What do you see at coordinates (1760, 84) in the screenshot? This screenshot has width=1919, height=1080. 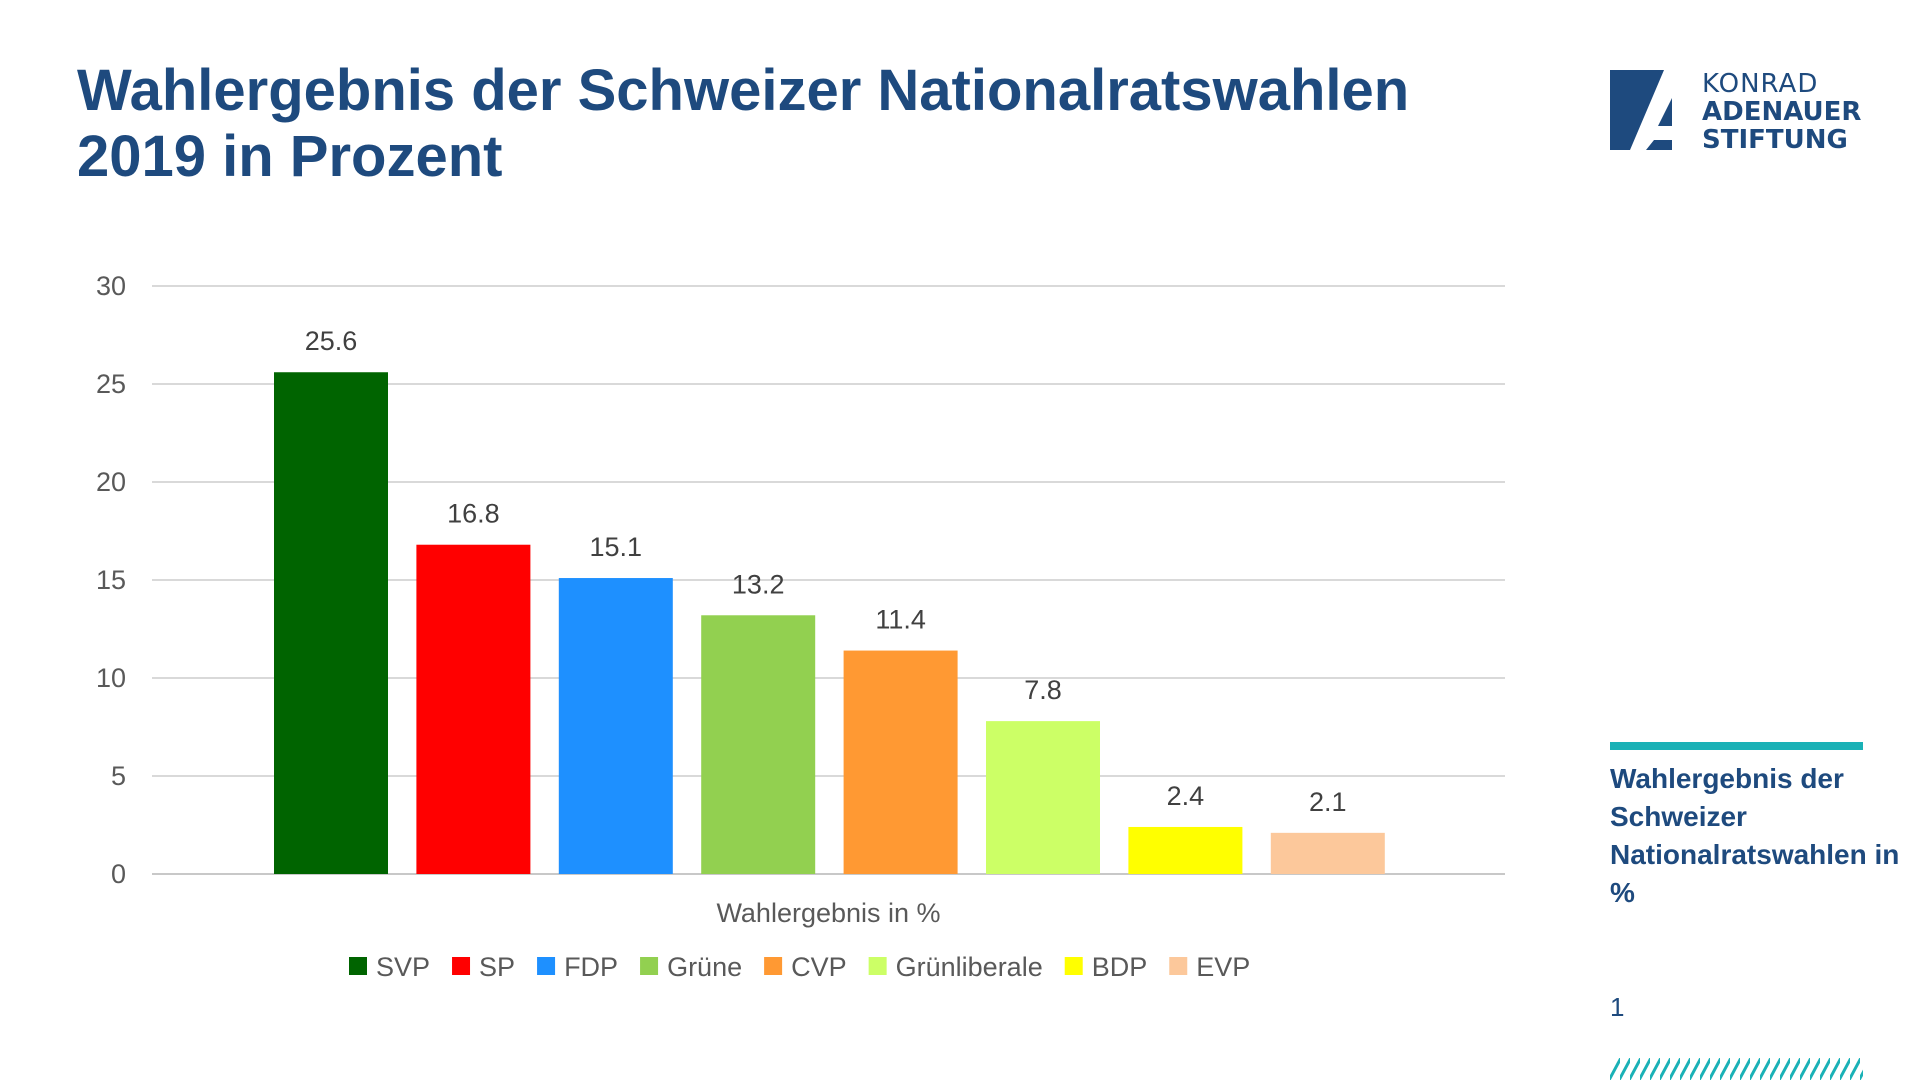 I see `logo-line-konrad: KONRAD` at bounding box center [1760, 84].